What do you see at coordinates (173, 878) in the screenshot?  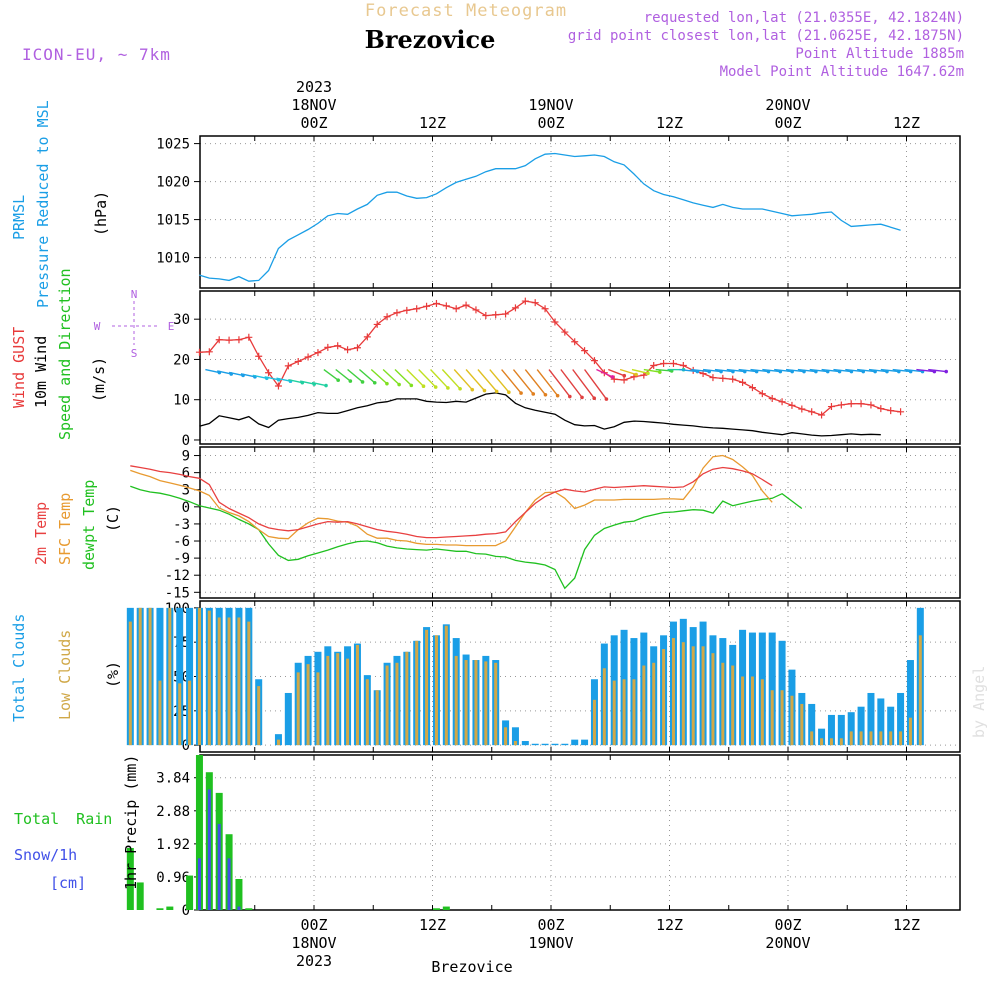 I see `y-tick-label: 0.96` at bounding box center [173, 878].